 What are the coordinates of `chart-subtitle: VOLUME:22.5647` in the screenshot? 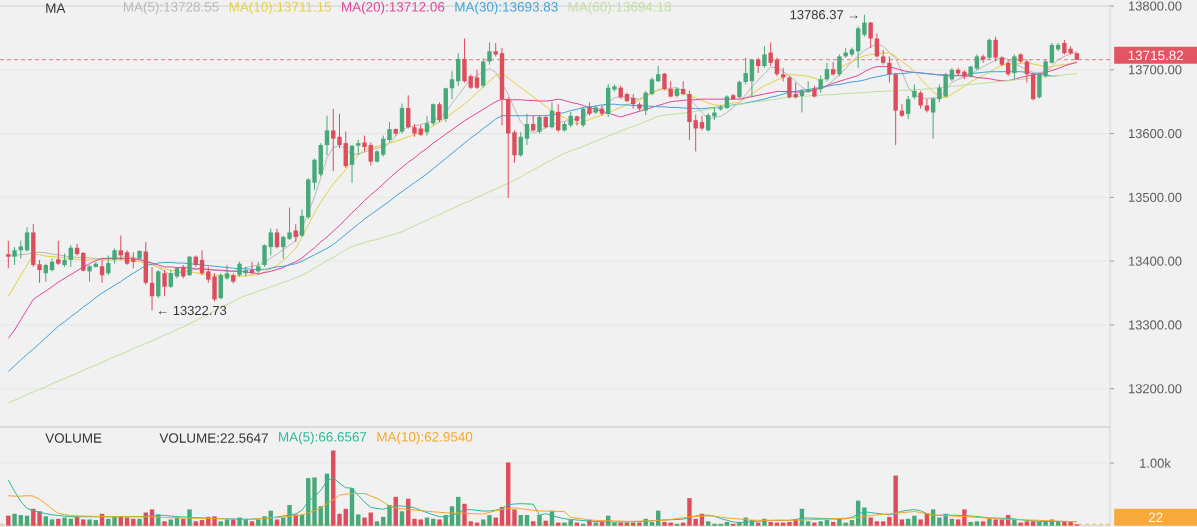 It's located at (213, 438).